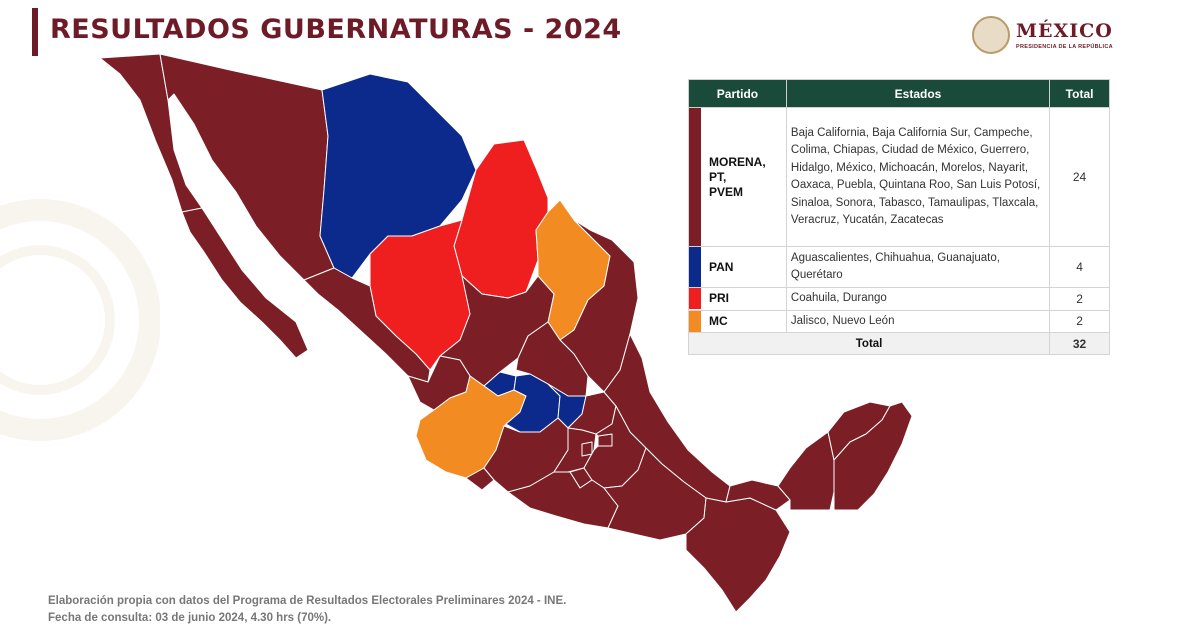  What do you see at coordinates (737, 161) in the screenshot?
I see `party-name-line: MORENA,` at bounding box center [737, 161].